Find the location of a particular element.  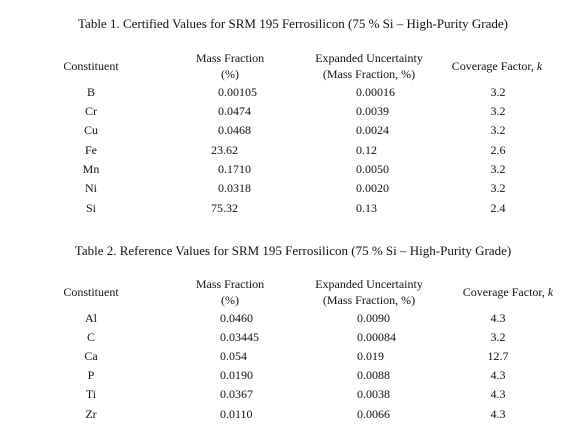

table1-header-coverage: Coverage Factor, k is located at coordinates (497, 66).